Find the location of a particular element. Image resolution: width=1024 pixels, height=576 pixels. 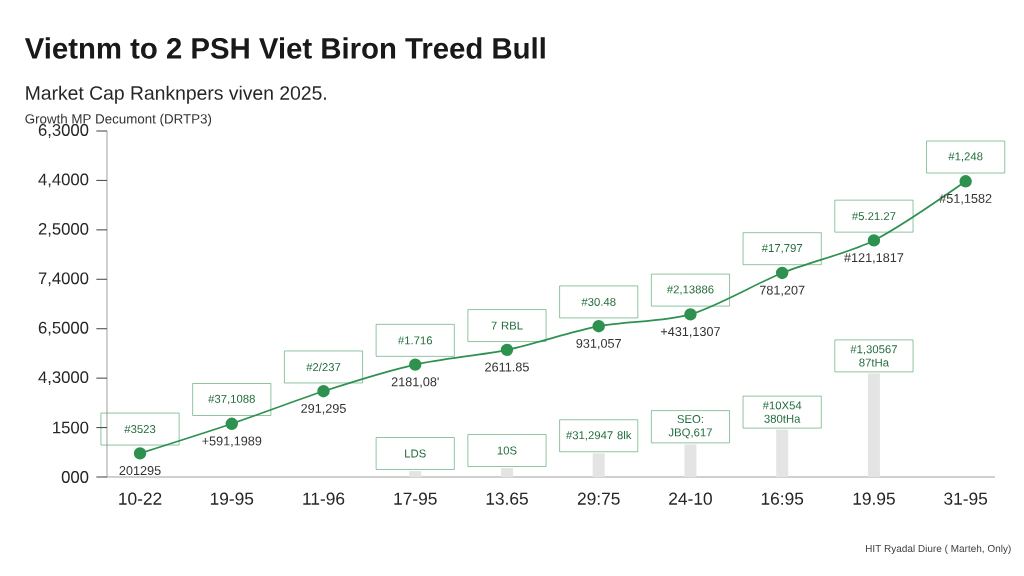

annotation: LDS is located at coordinates (415, 453).